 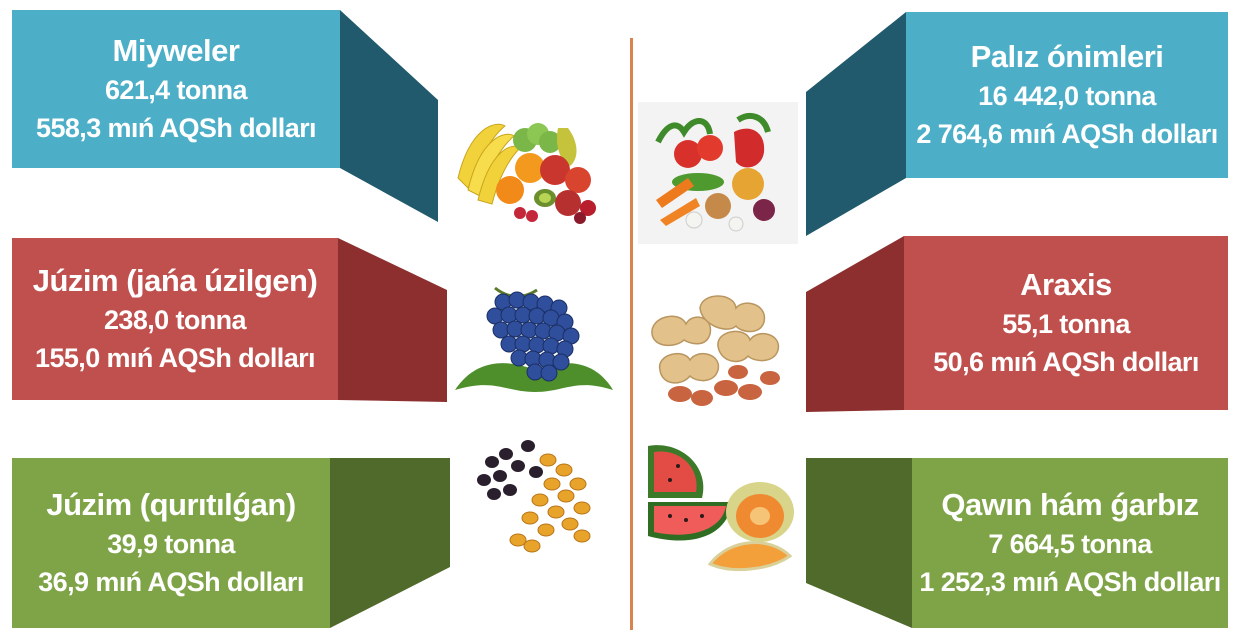 What do you see at coordinates (526, 173) in the screenshot?
I see `mixed-fruit-icon` at bounding box center [526, 173].